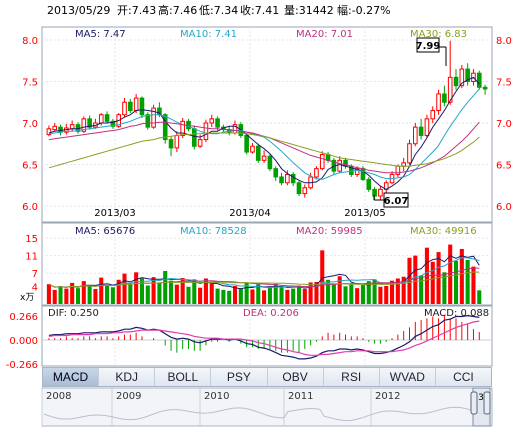 This screenshot has width=516, height=431. Describe the element at coordinates (71, 377) in the screenshot. I see `tab-macd: MACD` at that location.